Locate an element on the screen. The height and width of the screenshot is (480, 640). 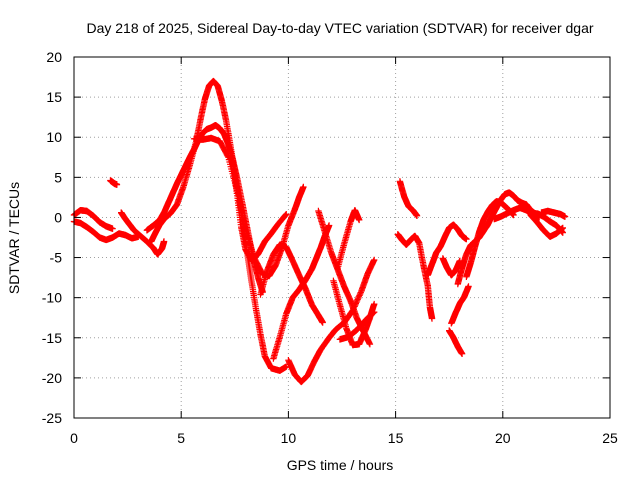
x-axis-label: GPS time / hours is located at coordinates (340, 465).